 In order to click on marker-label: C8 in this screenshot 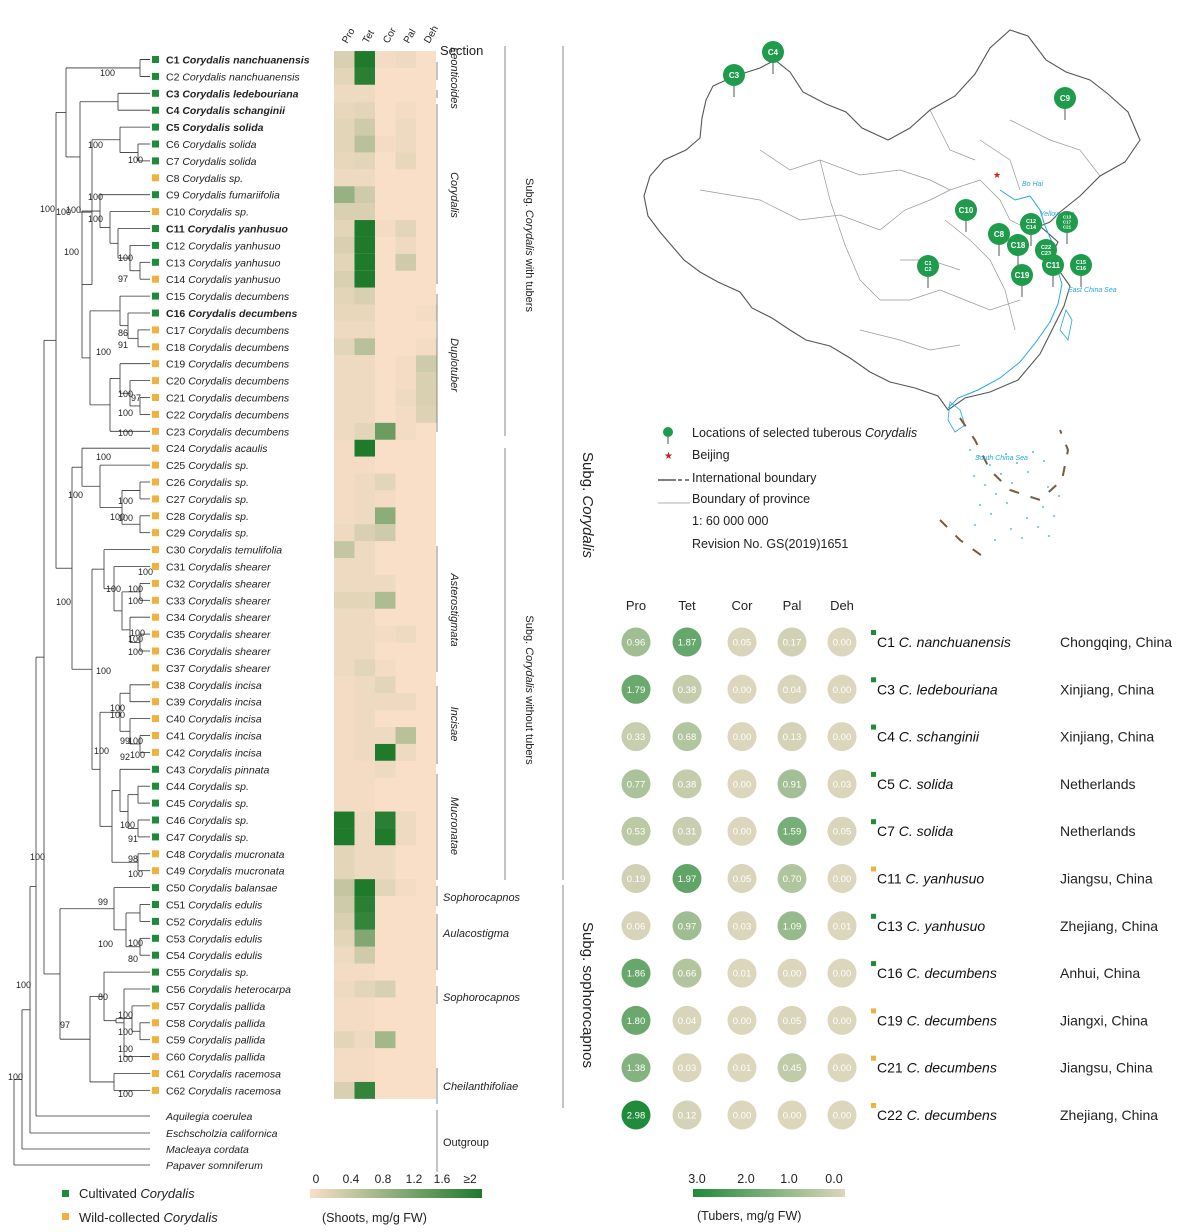, I will do `click(999, 234)`.